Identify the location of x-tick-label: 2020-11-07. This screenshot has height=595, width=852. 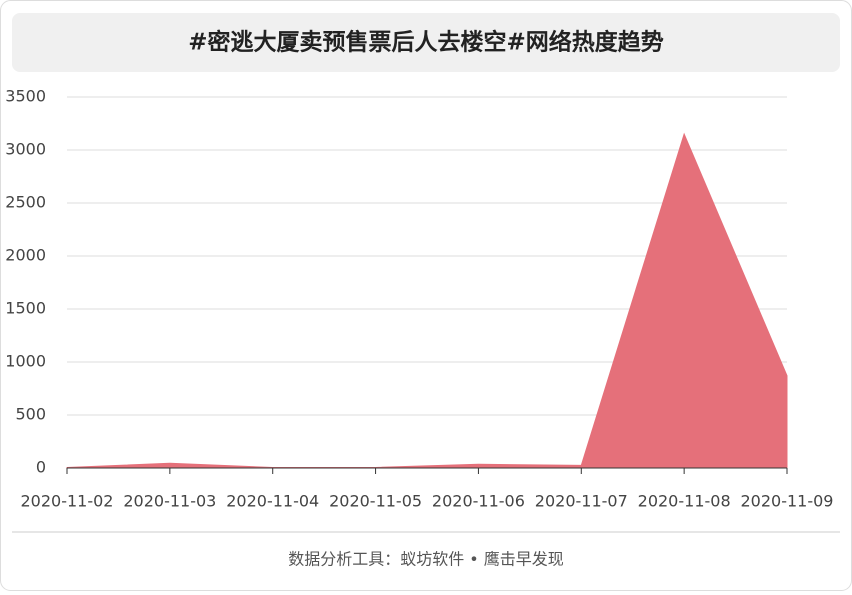
(581, 501).